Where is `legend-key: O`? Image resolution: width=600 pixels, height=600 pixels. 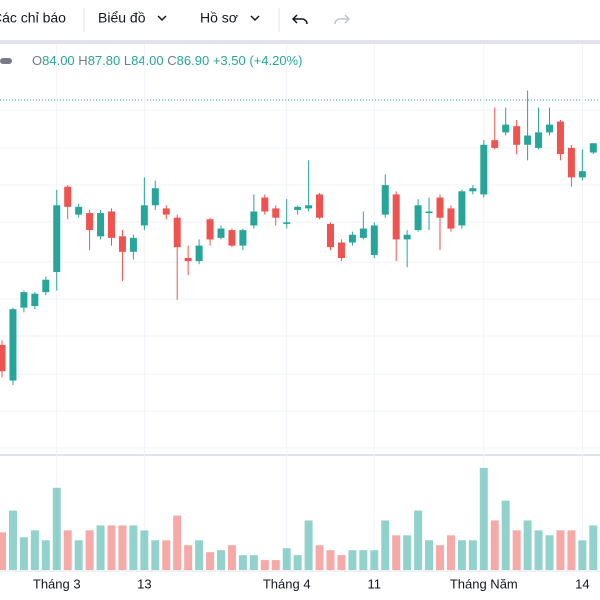 legend-key: O is located at coordinates (37, 60).